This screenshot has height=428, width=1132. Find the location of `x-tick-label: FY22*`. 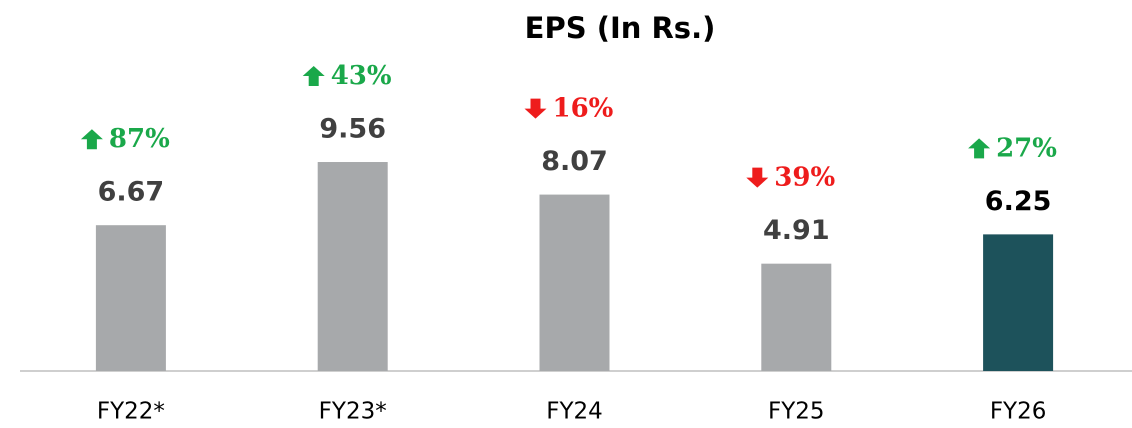

x-tick-label: FY22* is located at coordinates (131, 412).